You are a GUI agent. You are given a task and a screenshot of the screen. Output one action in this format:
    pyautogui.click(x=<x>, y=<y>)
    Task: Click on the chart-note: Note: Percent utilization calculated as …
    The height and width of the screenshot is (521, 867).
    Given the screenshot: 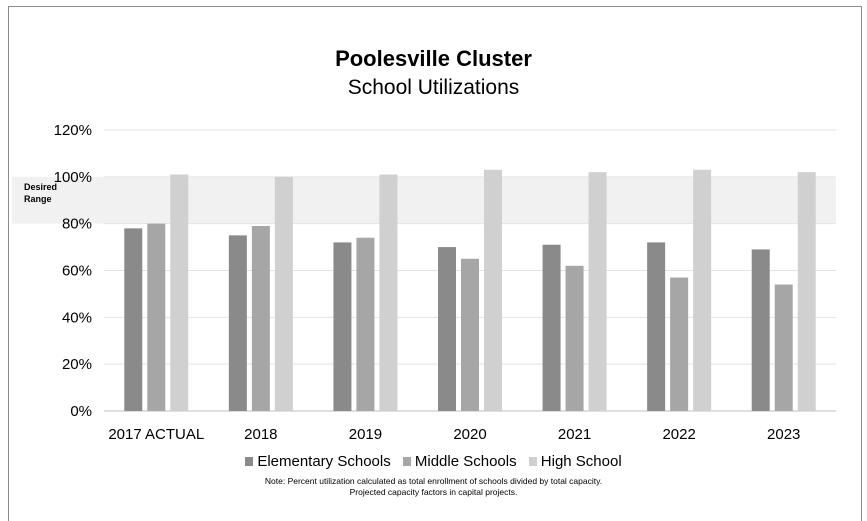 What is the action you would take?
    pyautogui.click(x=433, y=487)
    